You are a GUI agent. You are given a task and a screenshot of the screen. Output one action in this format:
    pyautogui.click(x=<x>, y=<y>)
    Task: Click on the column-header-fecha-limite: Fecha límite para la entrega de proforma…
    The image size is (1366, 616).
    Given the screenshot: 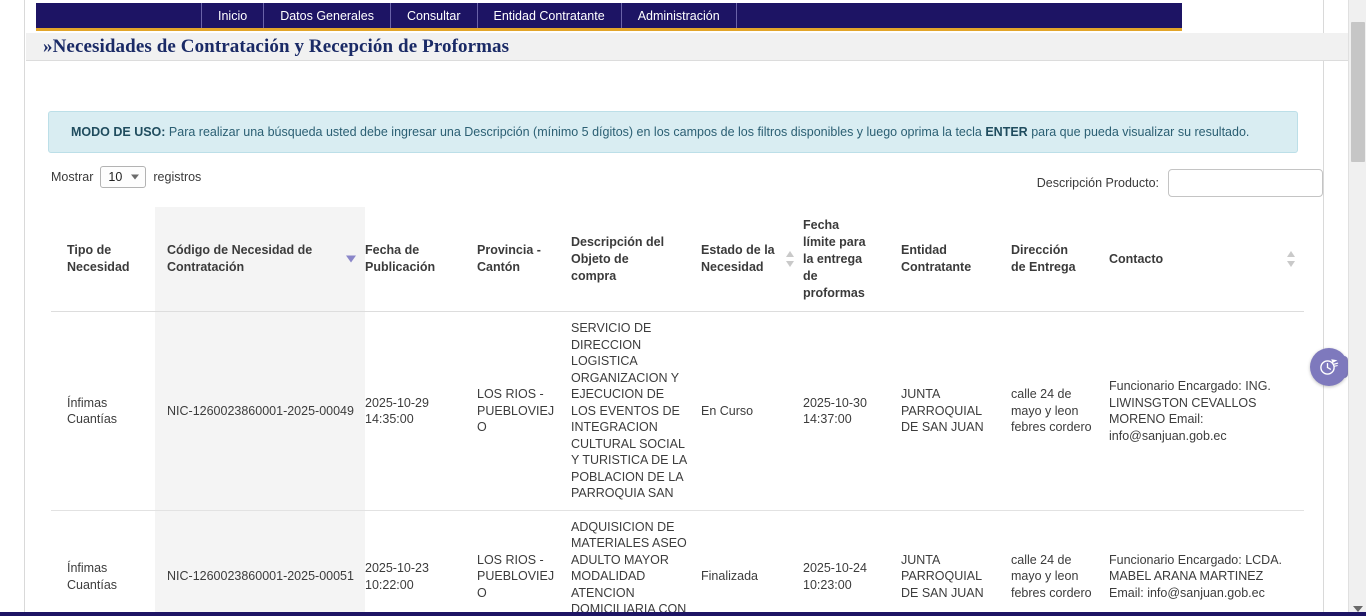 What is the action you would take?
    pyautogui.click(x=852, y=259)
    